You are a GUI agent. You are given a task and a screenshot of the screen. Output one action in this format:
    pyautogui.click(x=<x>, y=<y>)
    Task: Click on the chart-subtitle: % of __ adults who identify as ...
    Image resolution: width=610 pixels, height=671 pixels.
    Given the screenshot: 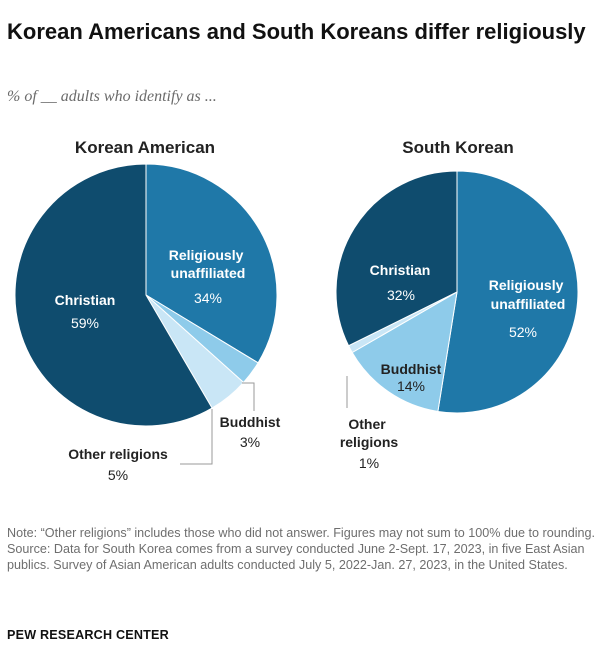 What is the action you would take?
    pyautogui.click(x=112, y=96)
    